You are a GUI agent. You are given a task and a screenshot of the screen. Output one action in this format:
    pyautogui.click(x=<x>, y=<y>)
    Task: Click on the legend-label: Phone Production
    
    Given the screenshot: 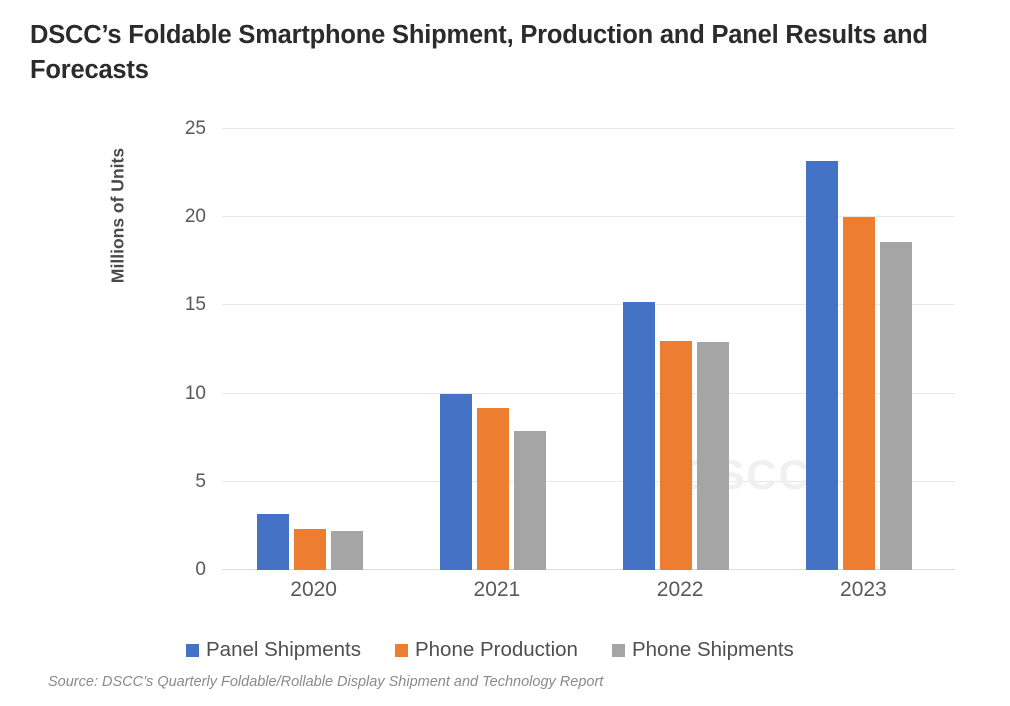 What is the action you would take?
    pyautogui.click(x=496, y=649)
    